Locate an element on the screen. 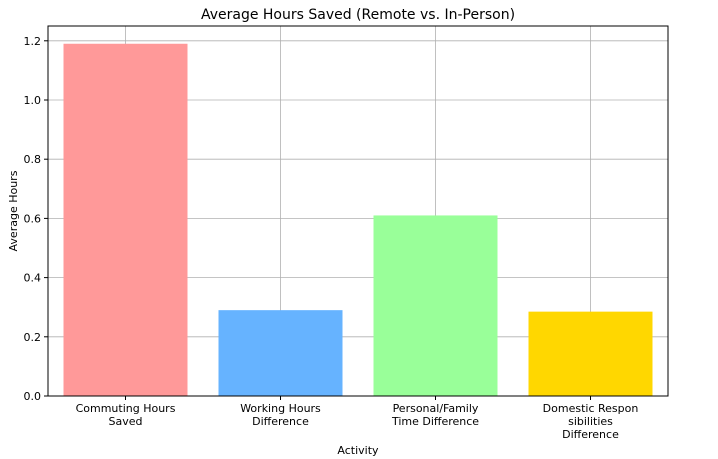 The height and width of the screenshot is (459, 718). y-tick-label: 1.2 is located at coordinates (33, 41).